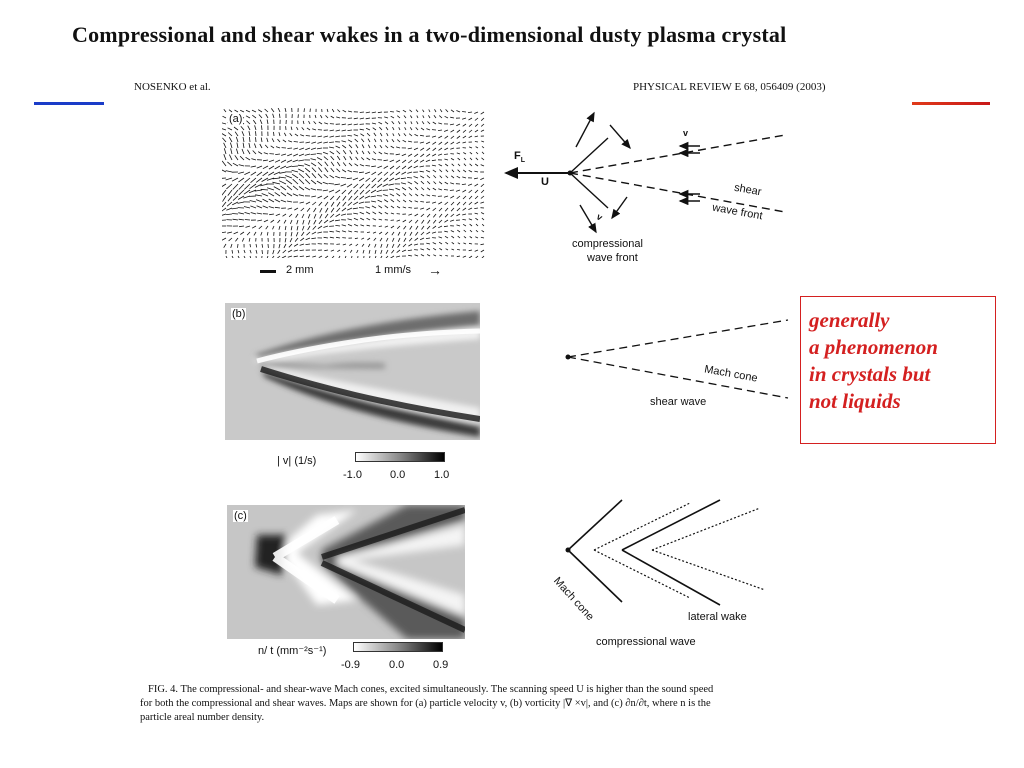 This screenshot has height=768, width=1024. I want to click on speed-label: U, so click(545, 182).